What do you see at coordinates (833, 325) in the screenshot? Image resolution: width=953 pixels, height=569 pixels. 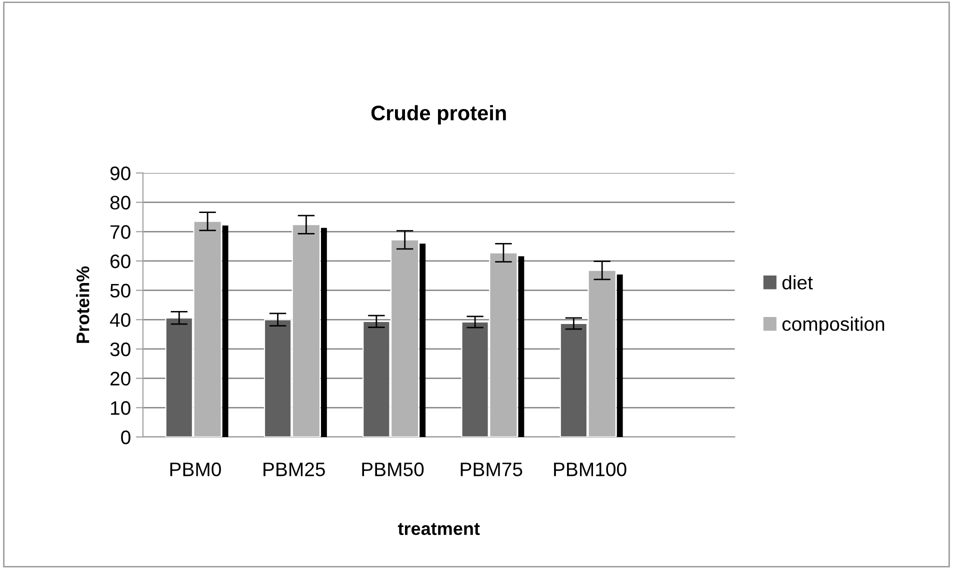 I see `legend-label: composition` at bounding box center [833, 325].